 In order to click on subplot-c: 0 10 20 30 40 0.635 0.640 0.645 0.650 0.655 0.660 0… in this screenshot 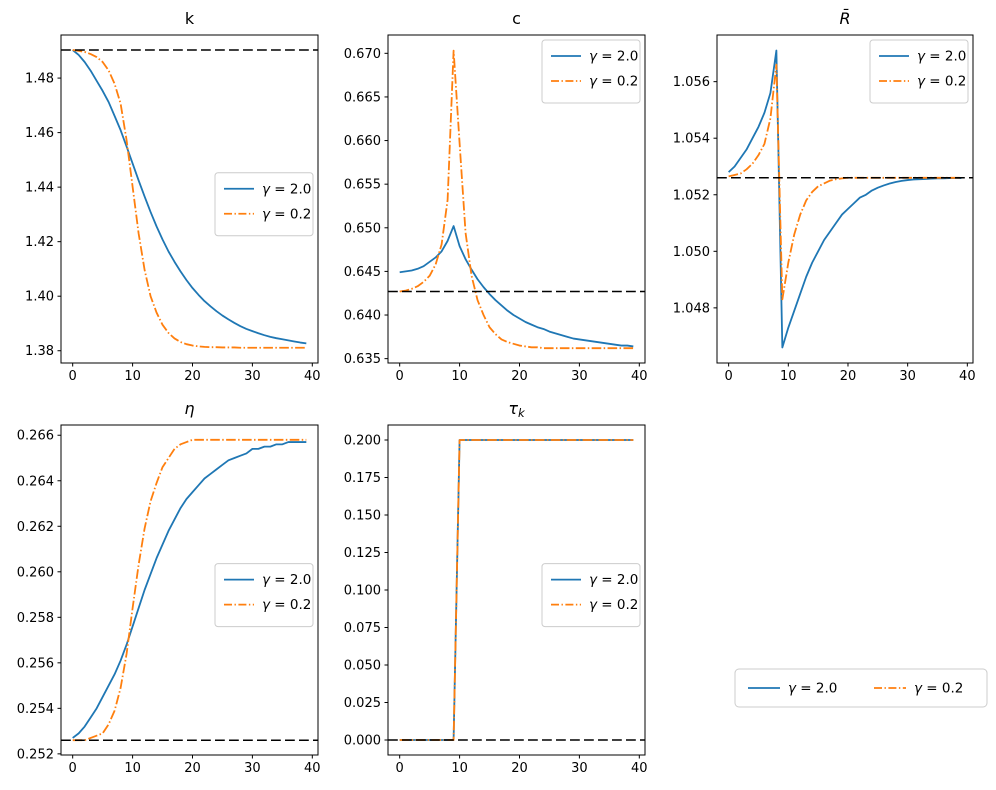, I will do `click(496, 196)`.